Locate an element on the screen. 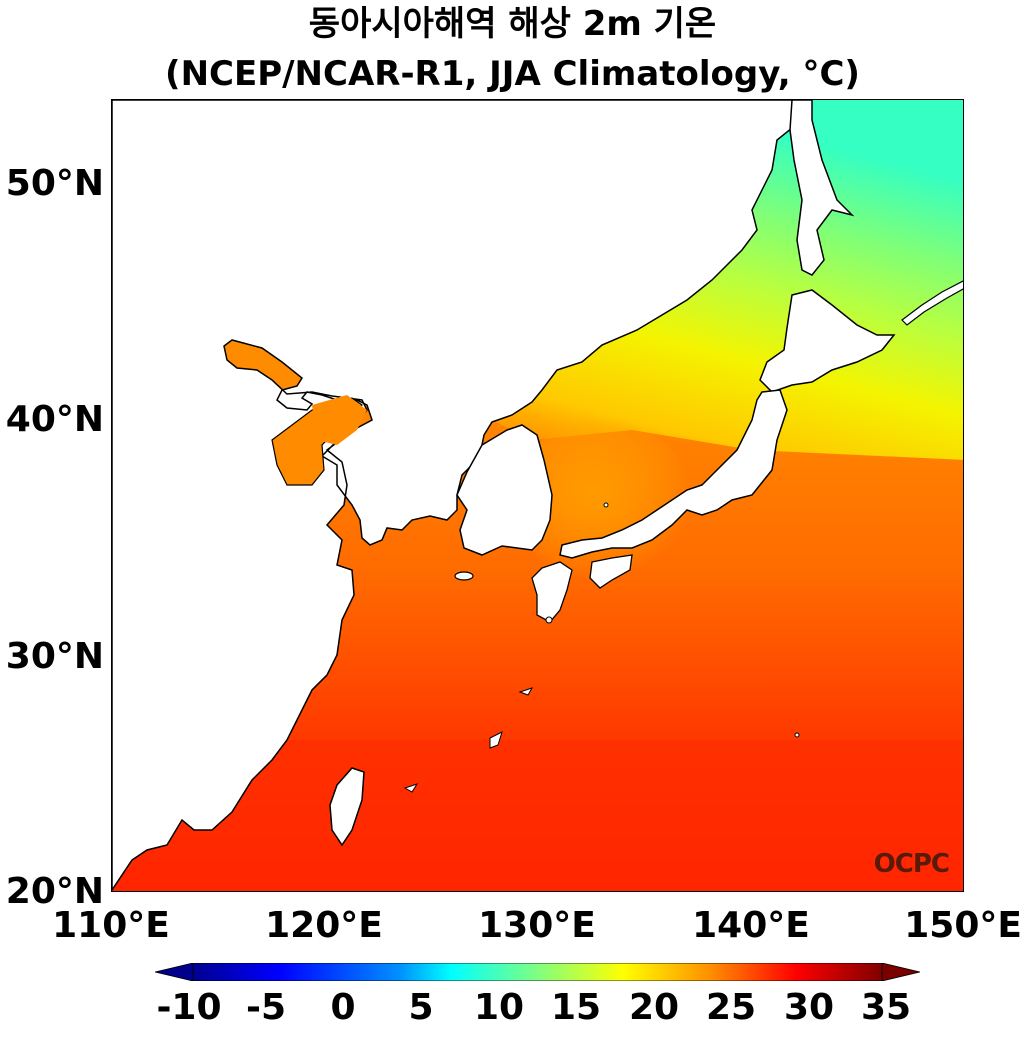 The height and width of the screenshot is (1040, 1025). taiwan is located at coordinates (347, 807).